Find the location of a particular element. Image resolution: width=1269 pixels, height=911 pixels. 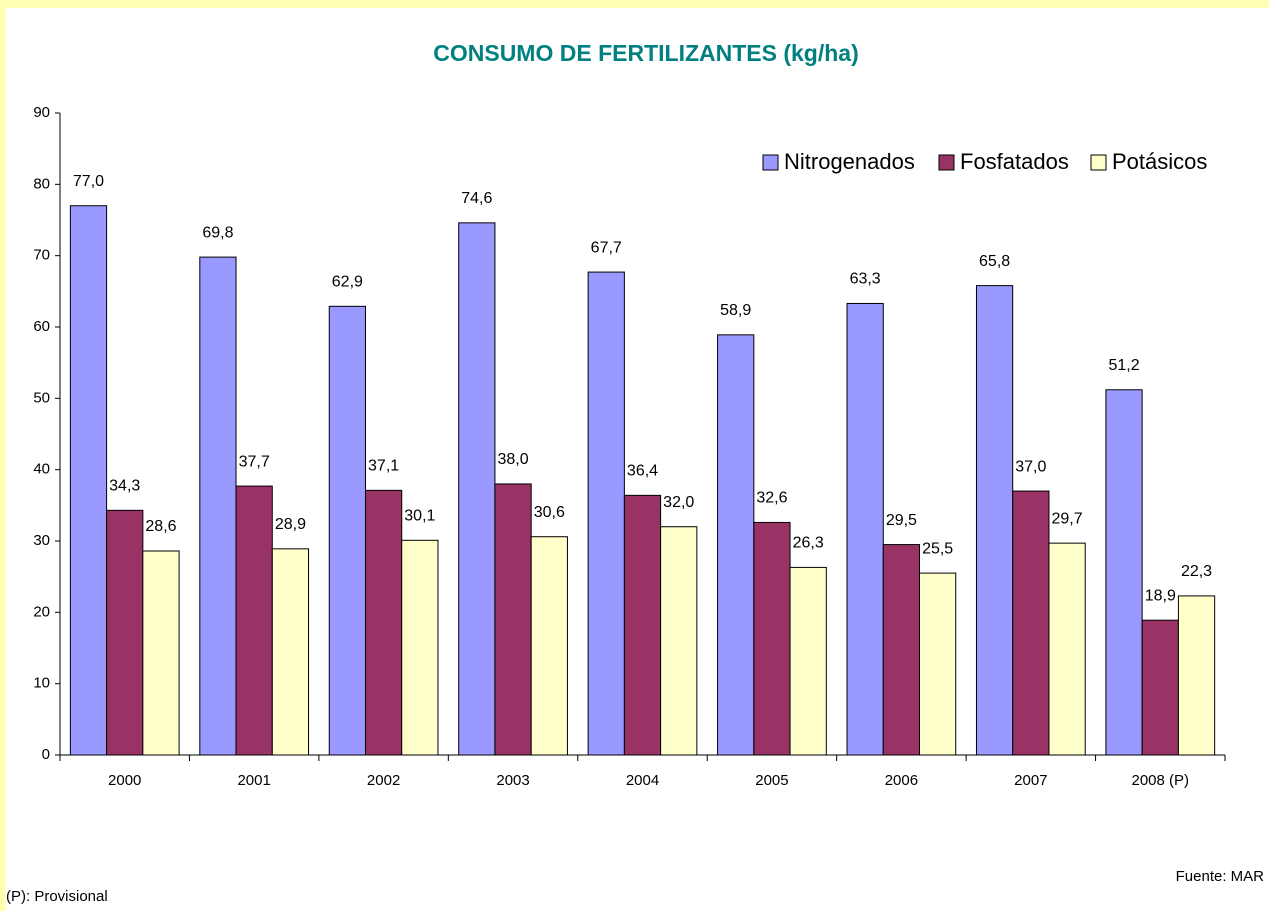

x-tick-label: 2006 is located at coordinates (901, 780).